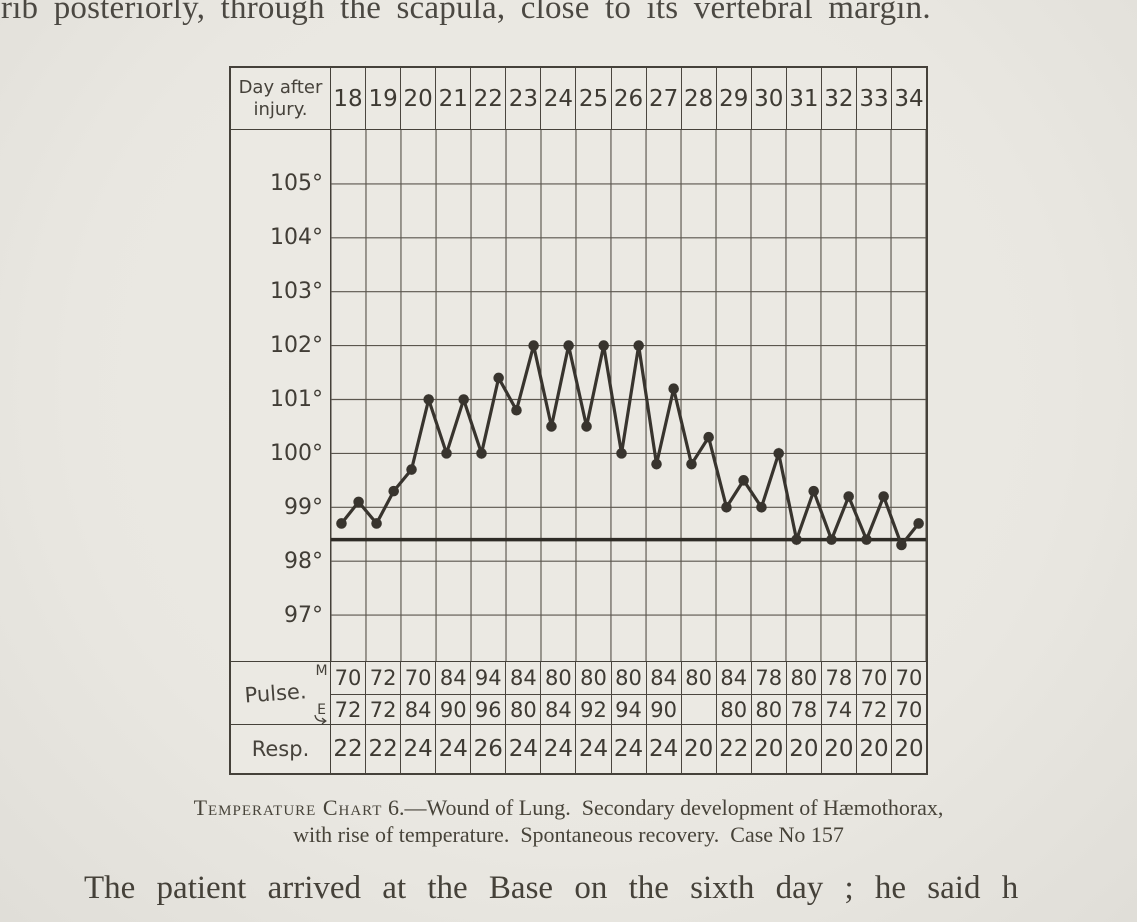 Image resolution: width=1137 pixels, height=922 pixels. Describe the element at coordinates (489, 98) in the screenshot. I see `day-header-cell: 22` at that location.